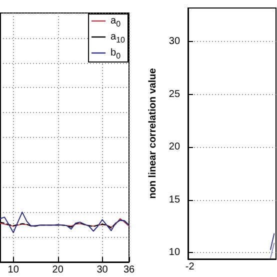 This screenshot has height=277, width=277. What do you see at coordinates (174, 42) in the screenshot?
I see `y-tick-label: 30` at bounding box center [174, 42].